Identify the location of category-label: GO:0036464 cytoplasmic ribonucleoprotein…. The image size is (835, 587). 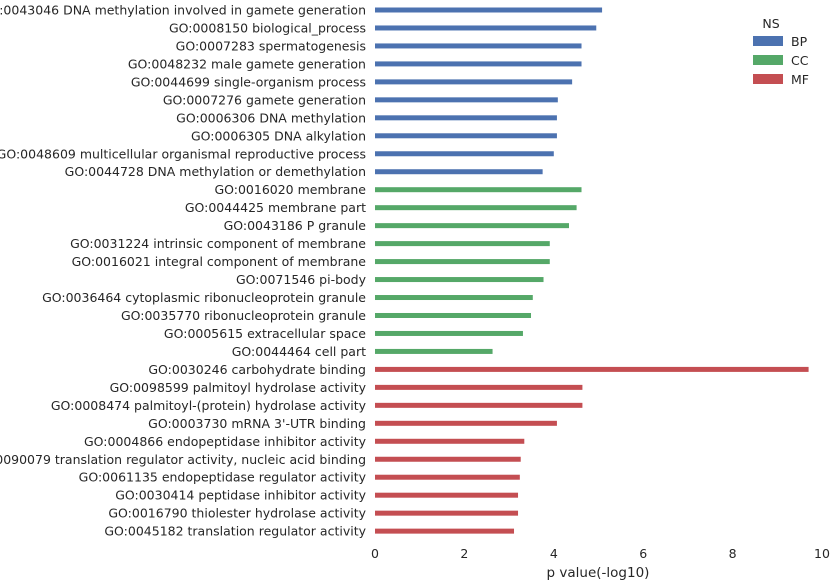
(204, 297).